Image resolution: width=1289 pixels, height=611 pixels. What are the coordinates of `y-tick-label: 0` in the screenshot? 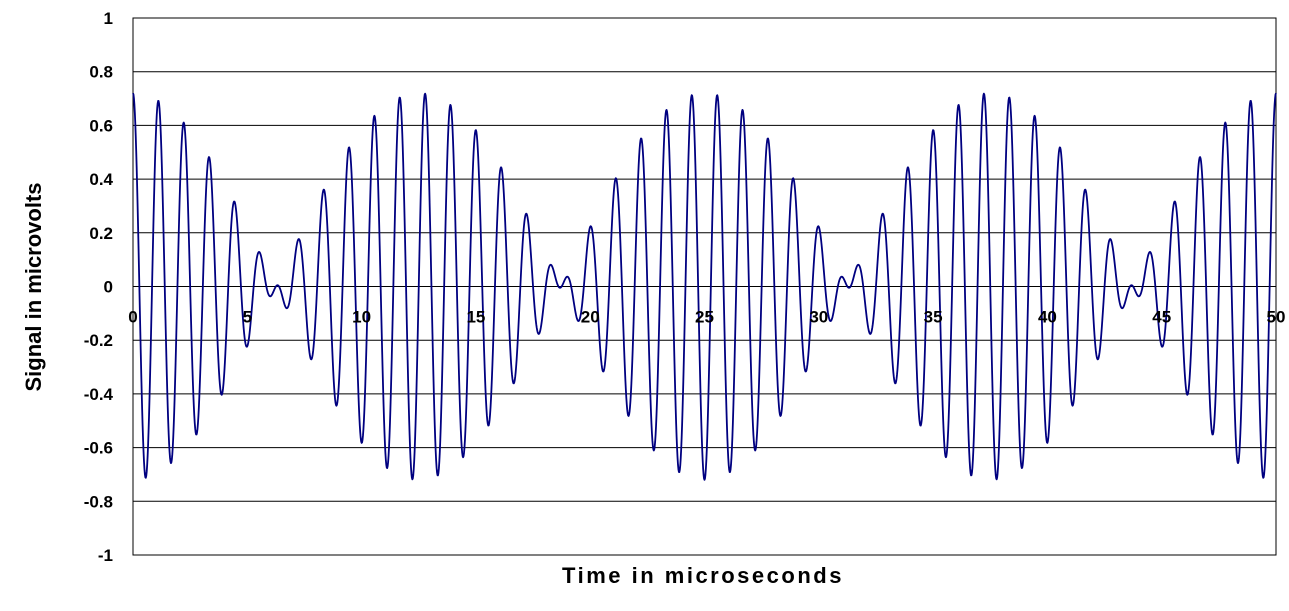 It's located at (108, 287).